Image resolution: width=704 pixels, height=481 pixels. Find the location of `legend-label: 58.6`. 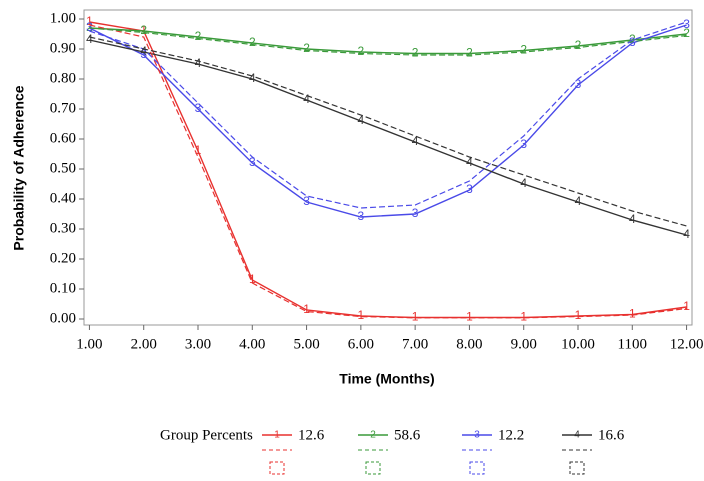

legend-label: 58.6 is located at coordinates (407, 435).